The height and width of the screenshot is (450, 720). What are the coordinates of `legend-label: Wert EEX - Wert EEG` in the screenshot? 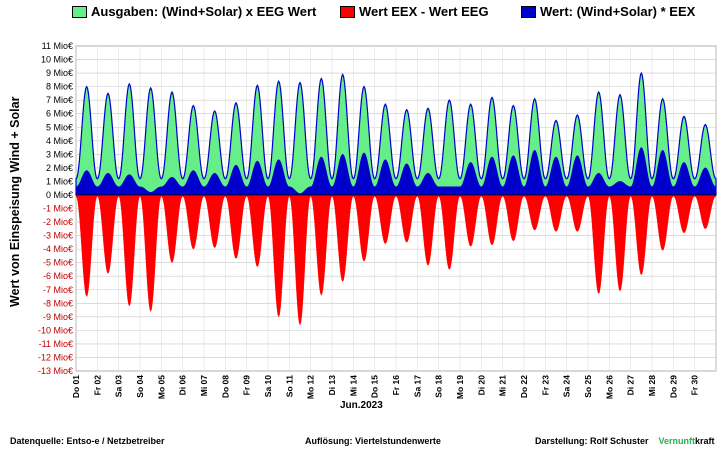 It's located at (424, 11).